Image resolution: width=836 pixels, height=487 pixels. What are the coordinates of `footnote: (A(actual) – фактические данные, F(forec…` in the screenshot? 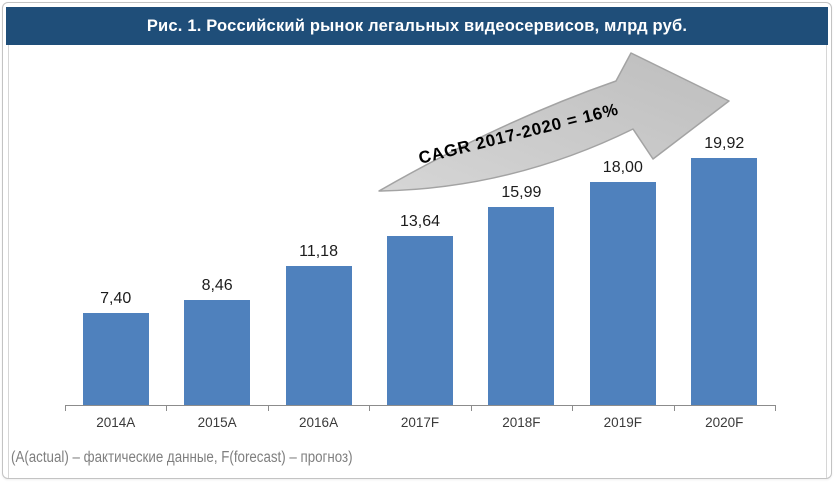 It's located at (182, 457).